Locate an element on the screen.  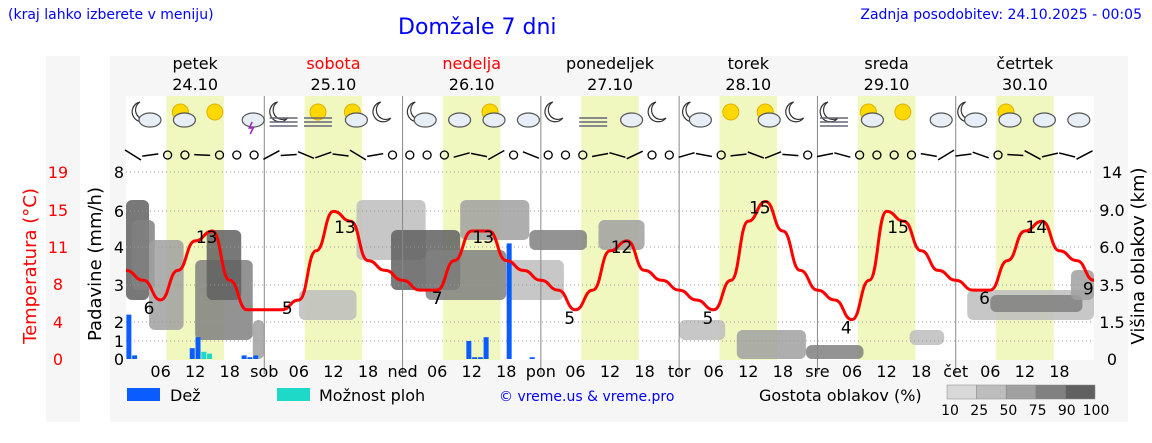
temperature-label: 4 is located at coordinates (846, 329).